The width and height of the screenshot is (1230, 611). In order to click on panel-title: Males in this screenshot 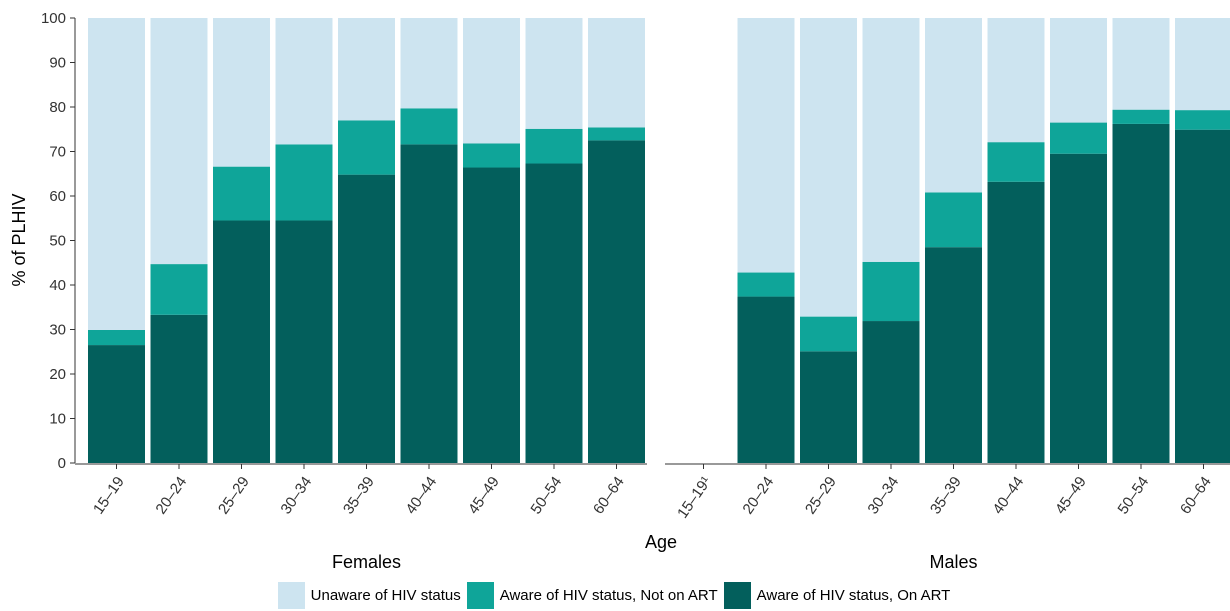, I will do `click(953, 562)`.